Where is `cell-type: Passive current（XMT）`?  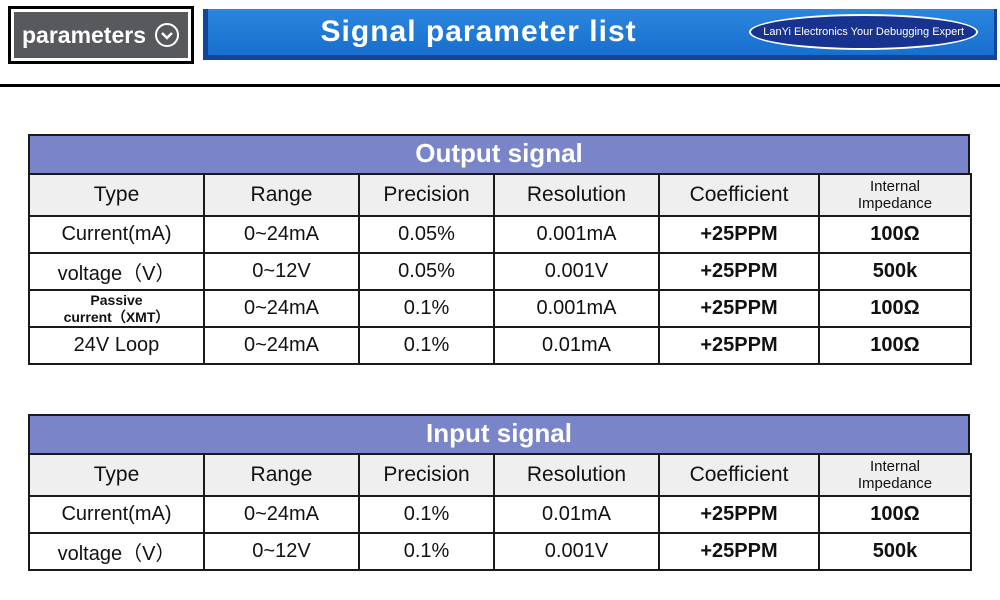 cell-type: Passive current（XMT） is located at coordinates (116, 308).